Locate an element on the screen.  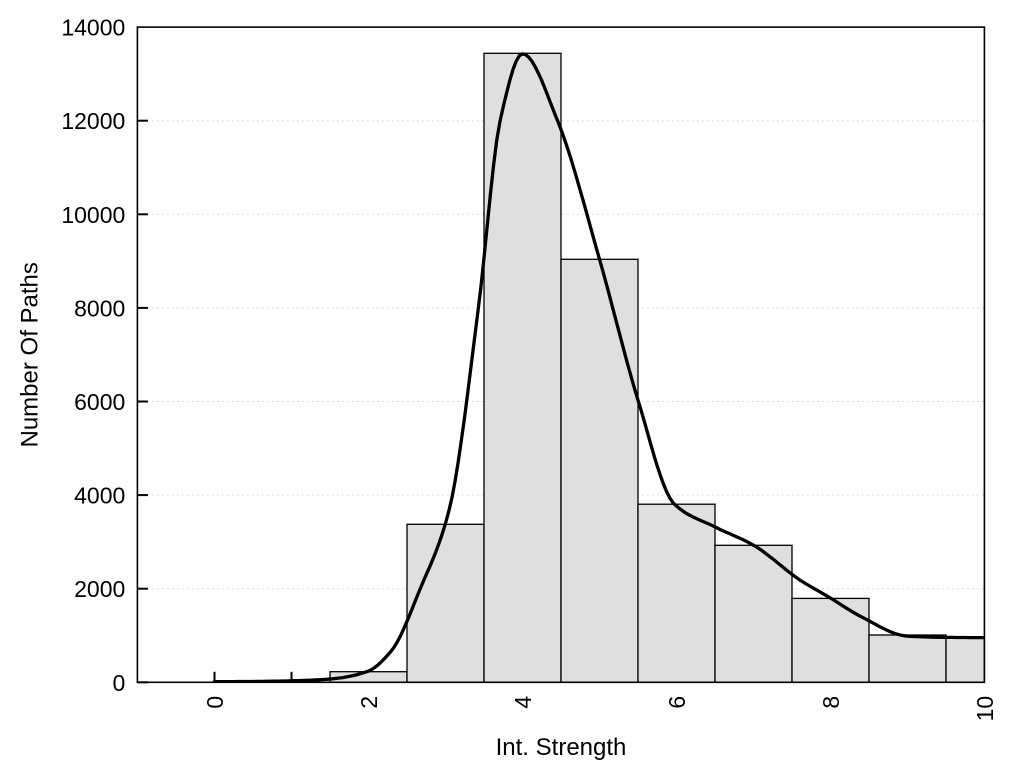
svg-text: 4000 is located at coordinates (99, 496).